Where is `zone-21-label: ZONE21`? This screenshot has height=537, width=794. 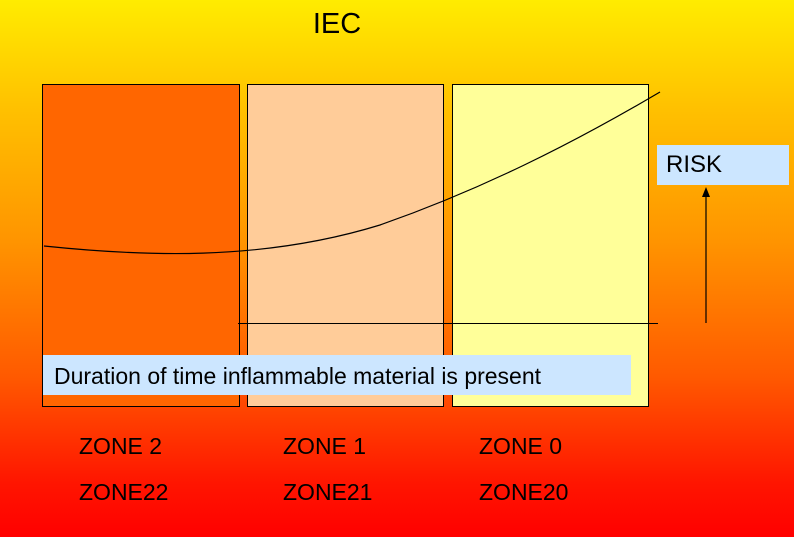
zone-21-label: ZONE21 is located at coordinates (328, 492).